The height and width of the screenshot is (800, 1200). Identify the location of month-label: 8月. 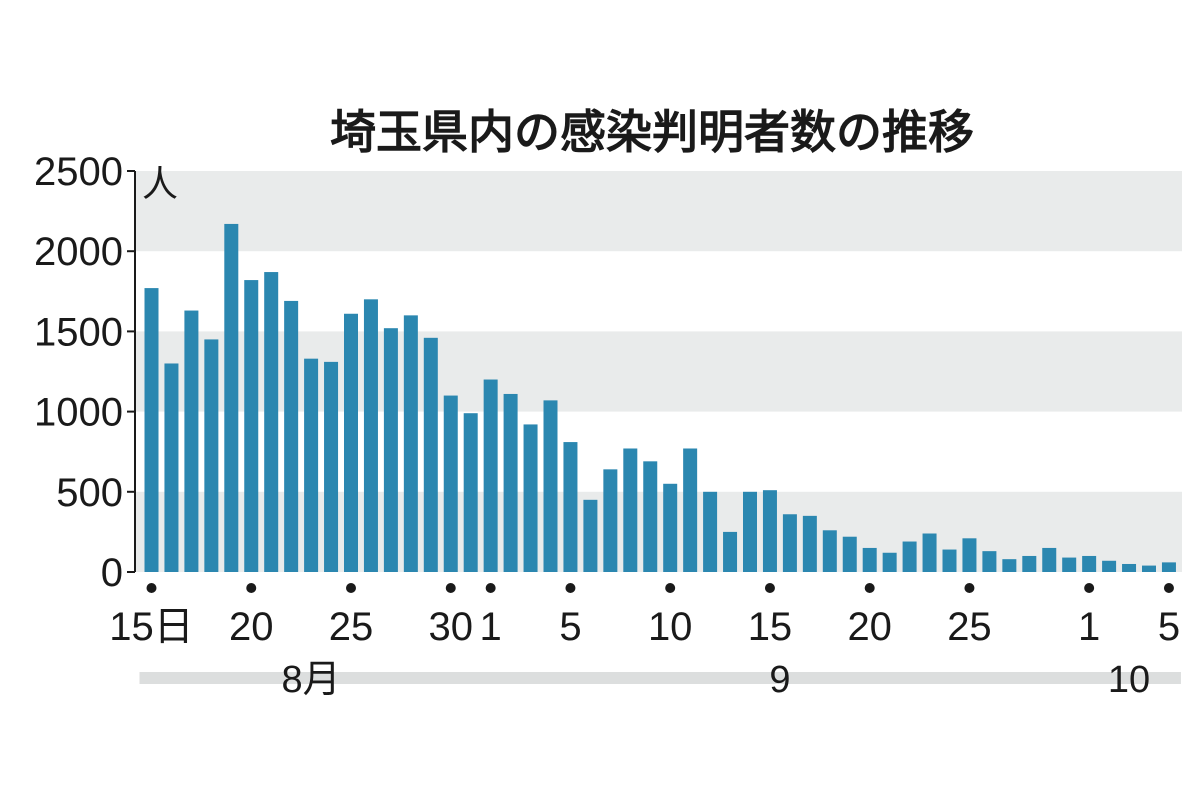
(311, 680).